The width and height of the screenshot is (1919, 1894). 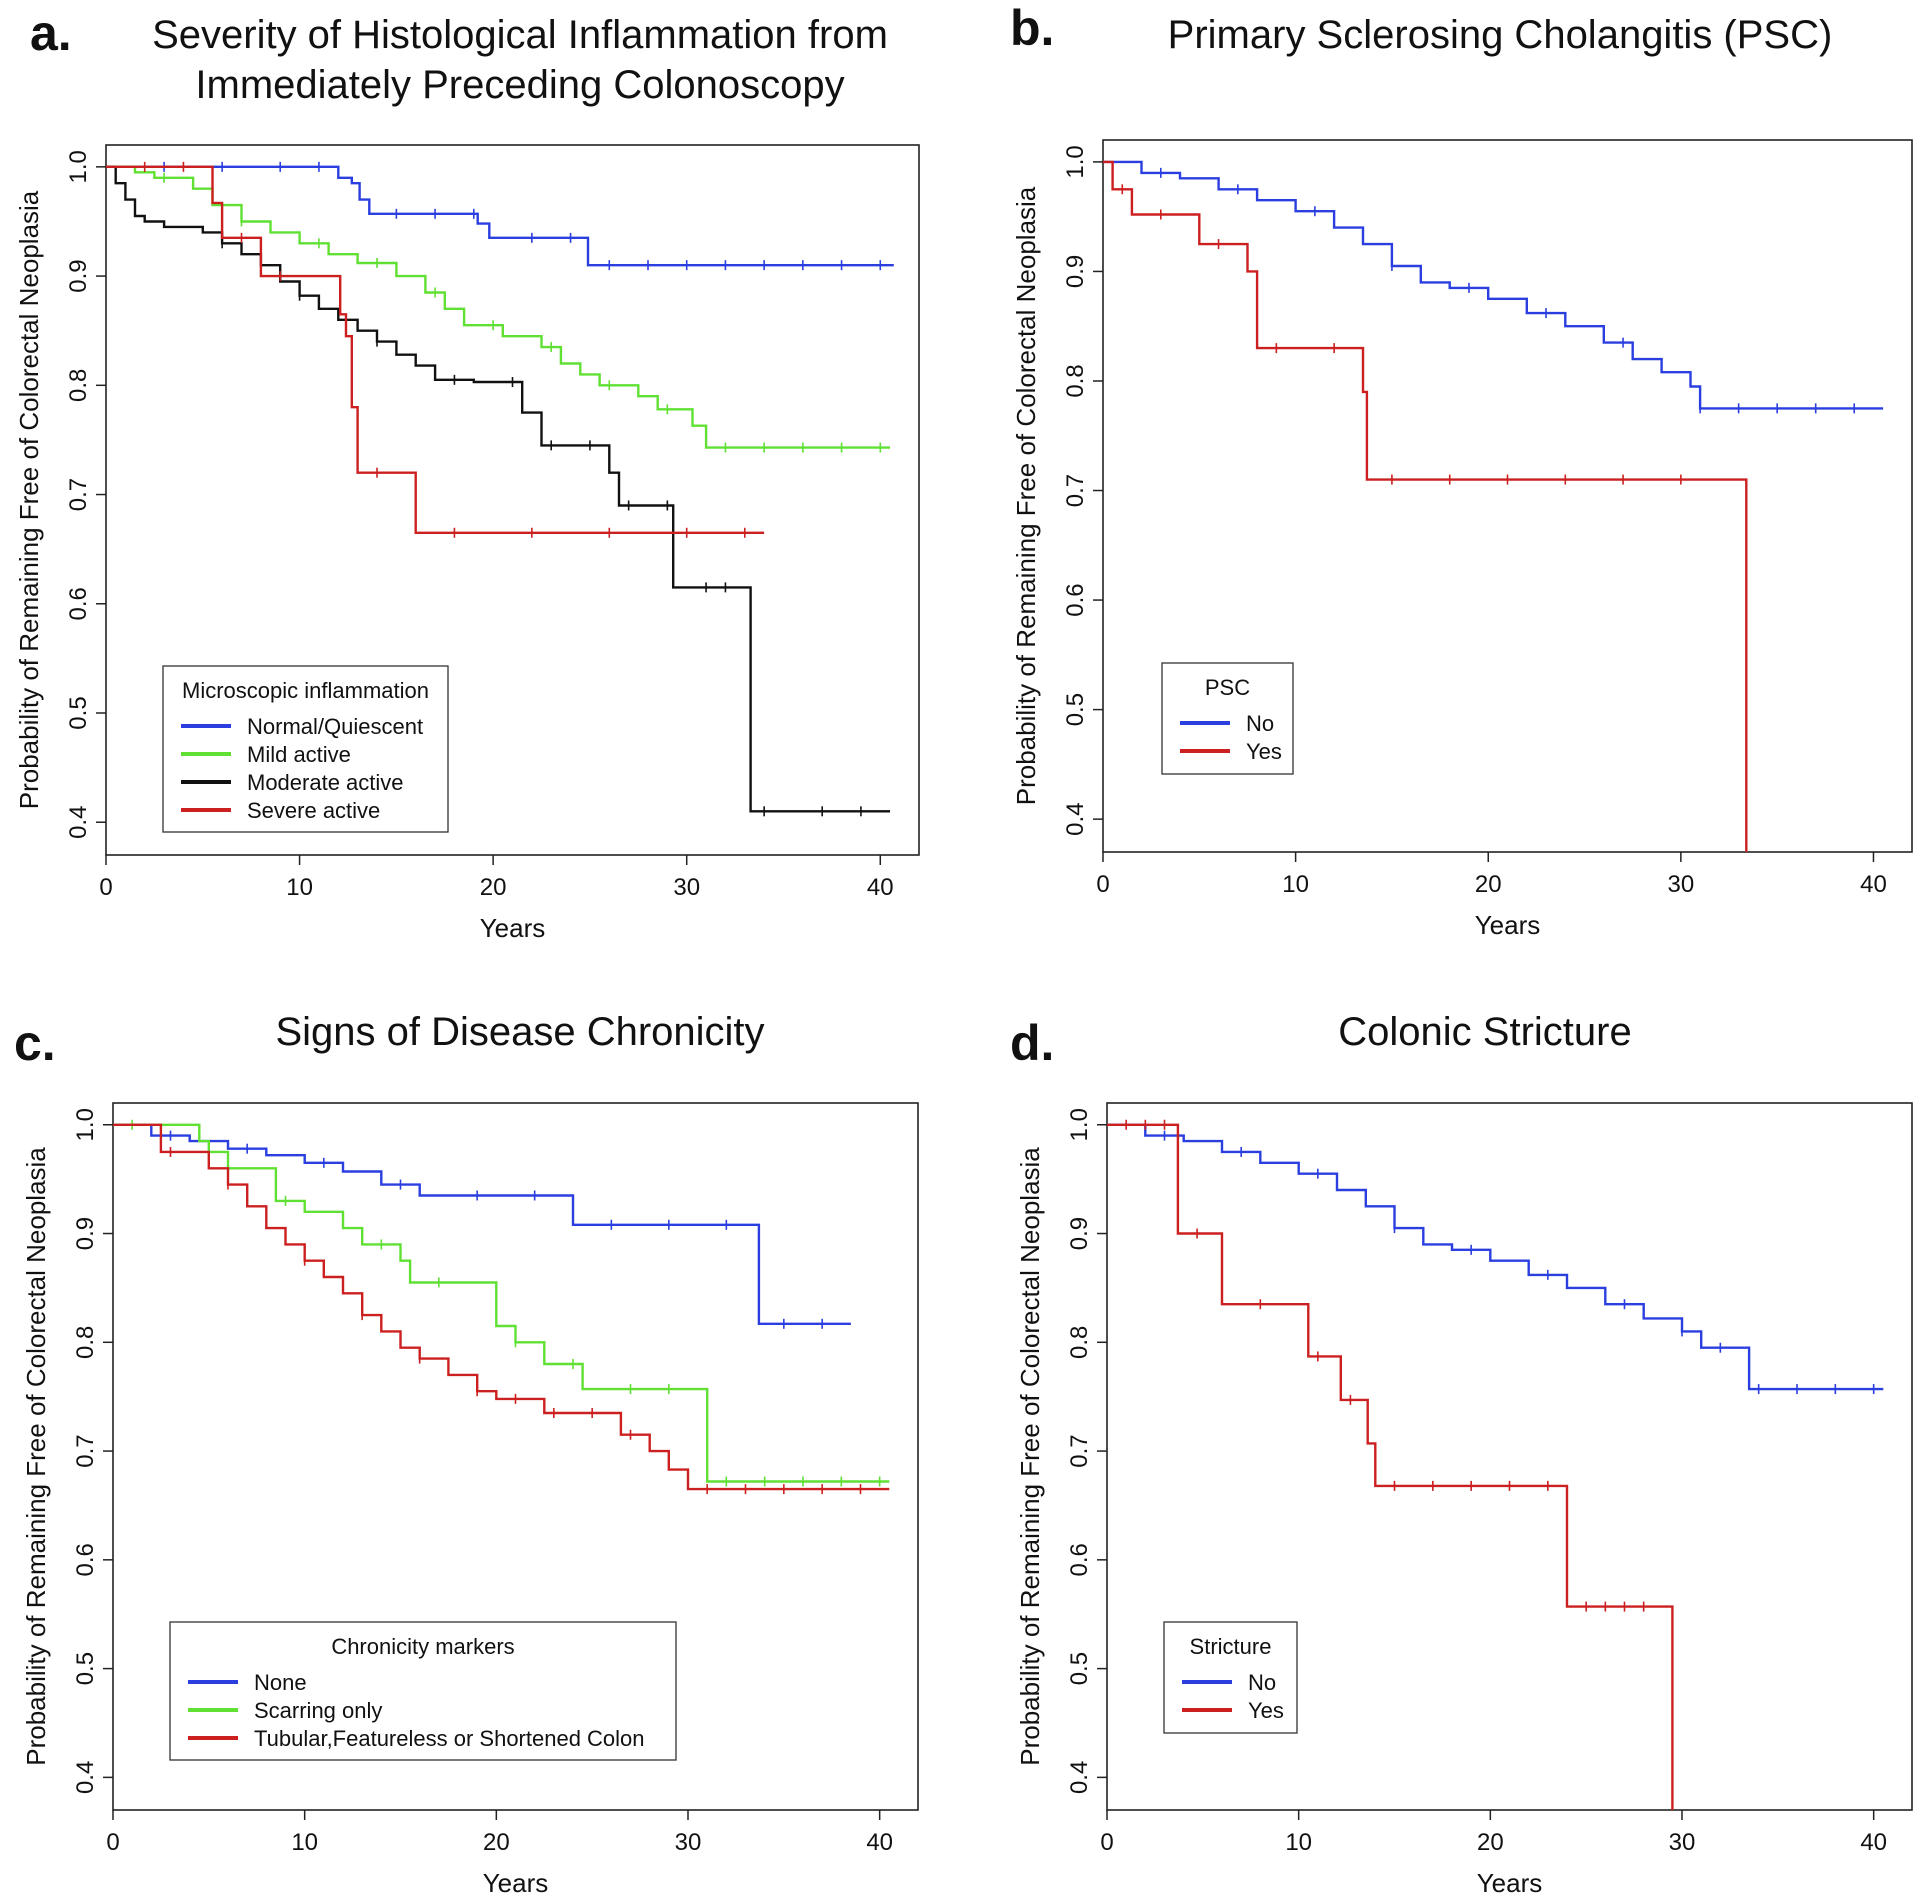 I want to click on legend-title: Microscopic inflammation, so click(x=305, y=690).